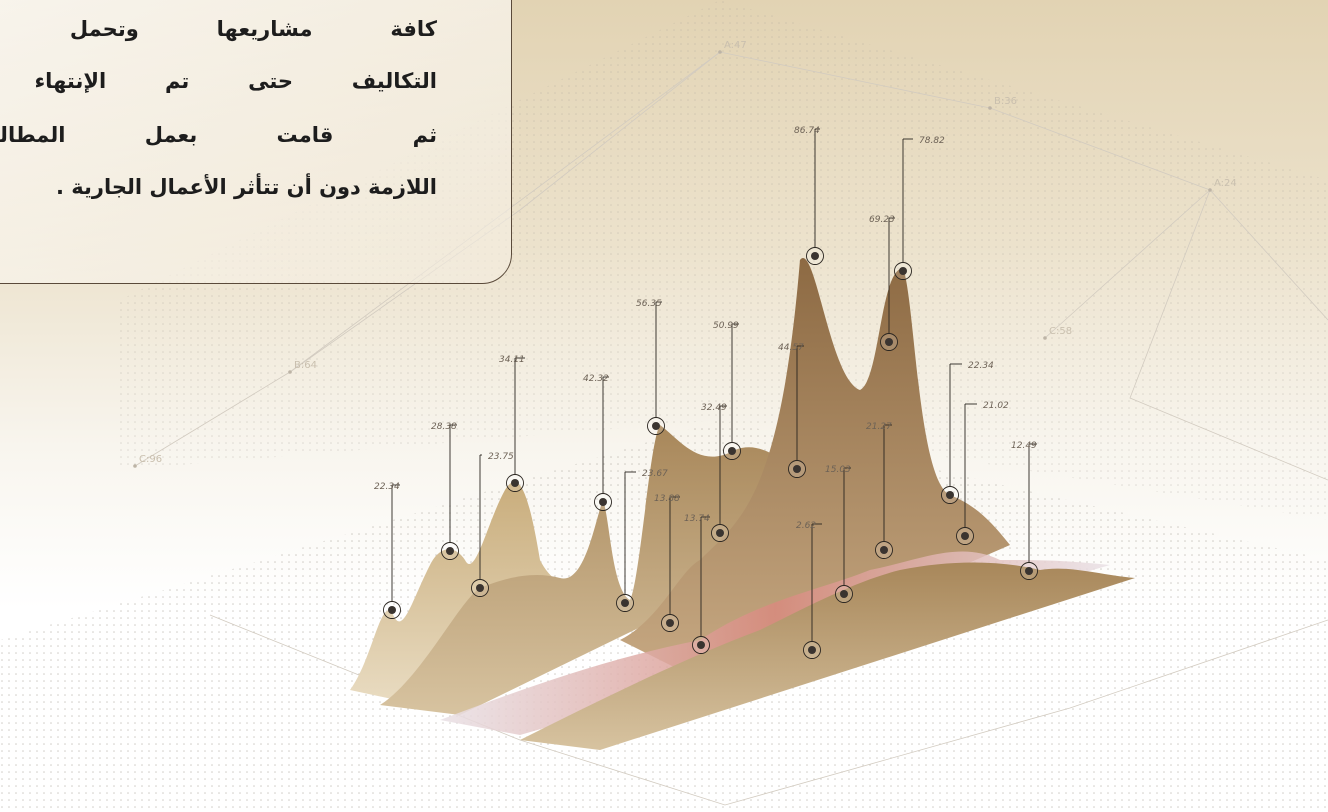 This screenshot has height=812, width=1328. What do you see at coordinates (150, 459) in the screenshot?
I see `node-label: C:96` at bounding box center [150, 459].